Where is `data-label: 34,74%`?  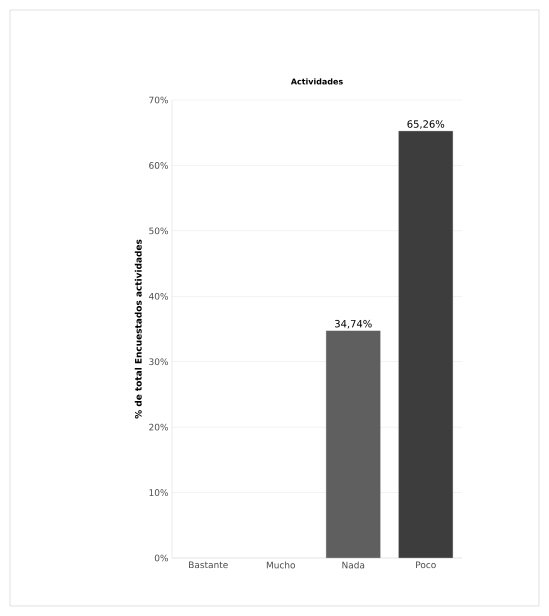 data-label: 34,74% is located at coordinates (353, 324).